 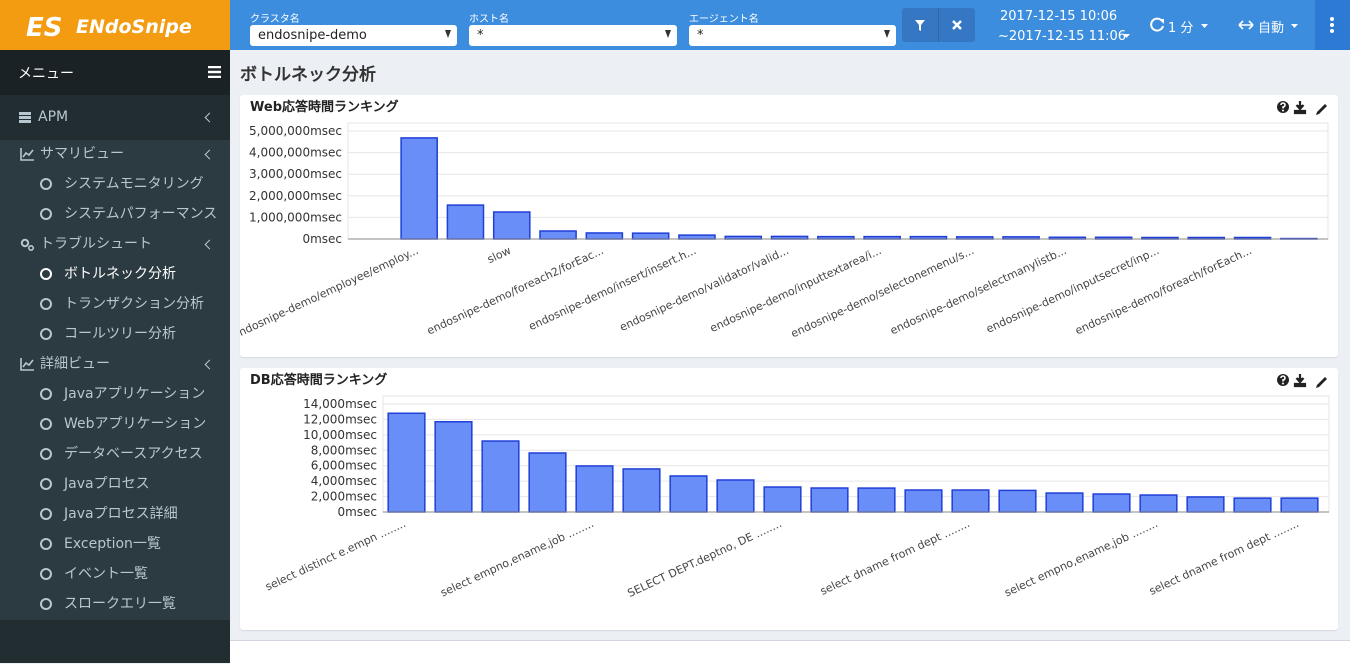 What do you see at coordinates (1246, 25) in the screenshot?
I see `resize-icon` at bounding box center [1246, 25].